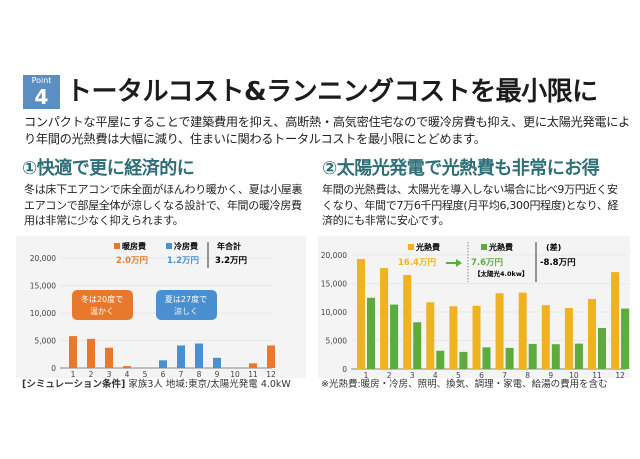  Describe the element at coordinates (43, 313) in the screenshot. I see `y-tick-label: 10,000` at that location.